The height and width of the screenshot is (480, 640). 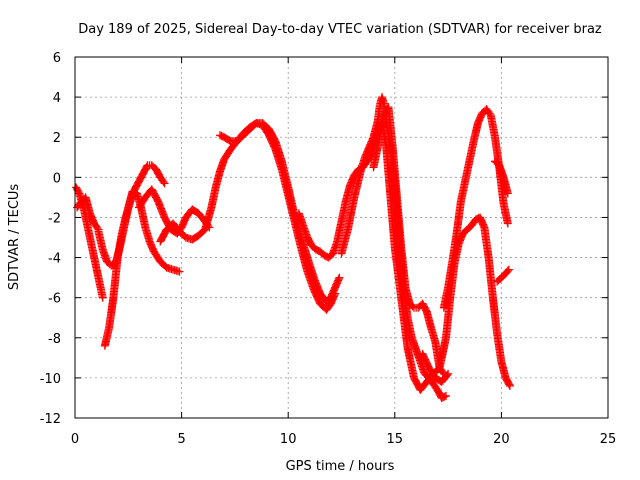 I want to click on series-L, so click(x=501, y=177).